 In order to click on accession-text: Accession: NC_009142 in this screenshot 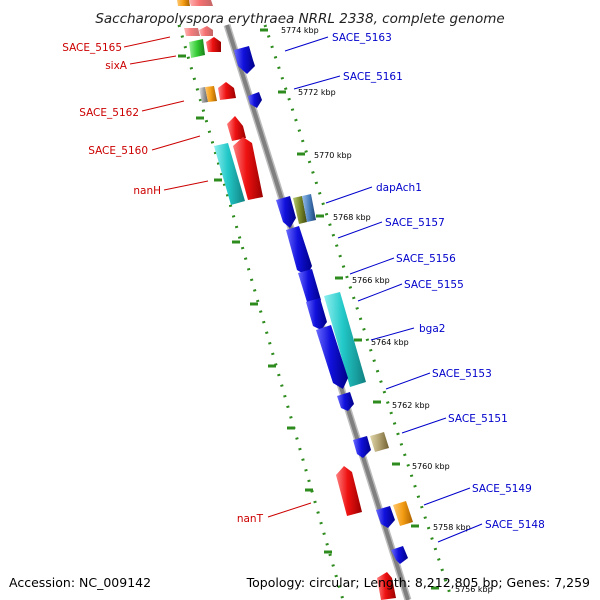, I will do `click(80, 582)`.